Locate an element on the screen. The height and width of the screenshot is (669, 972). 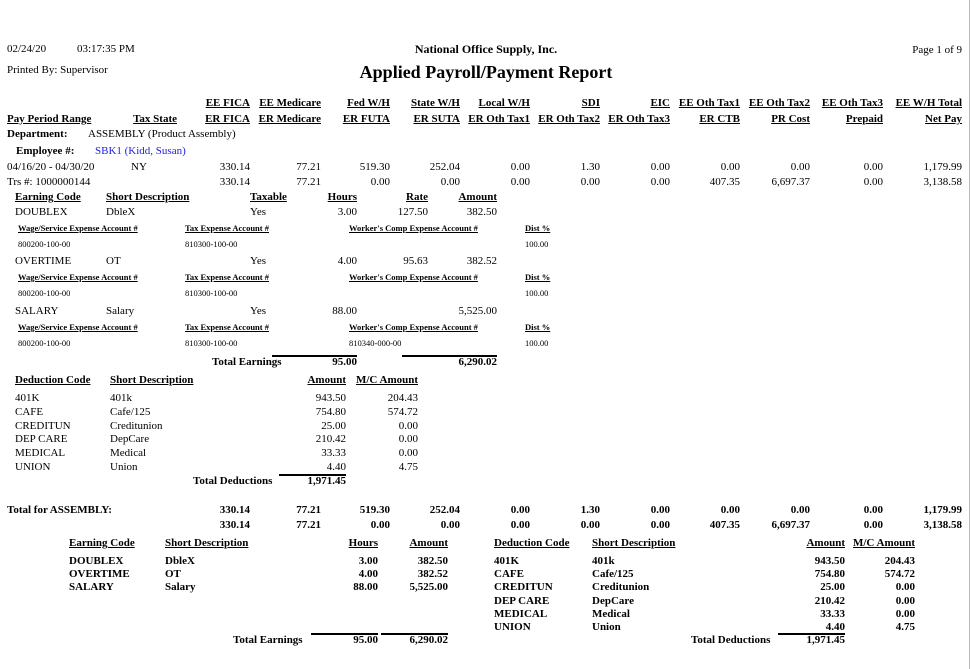
summary-deduction-mc-amount: 204.43 is located at coordinates (899, 561).